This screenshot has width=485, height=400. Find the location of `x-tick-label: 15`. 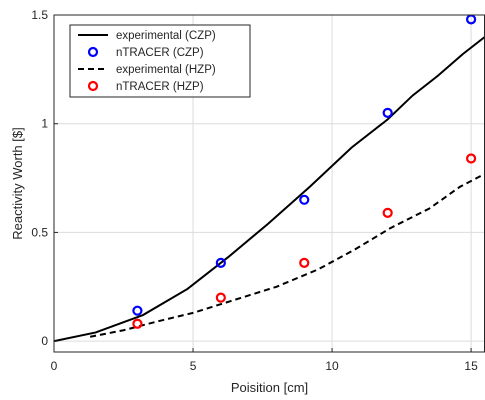

x-tick-label: 15 is located at coordinates (471, 366).